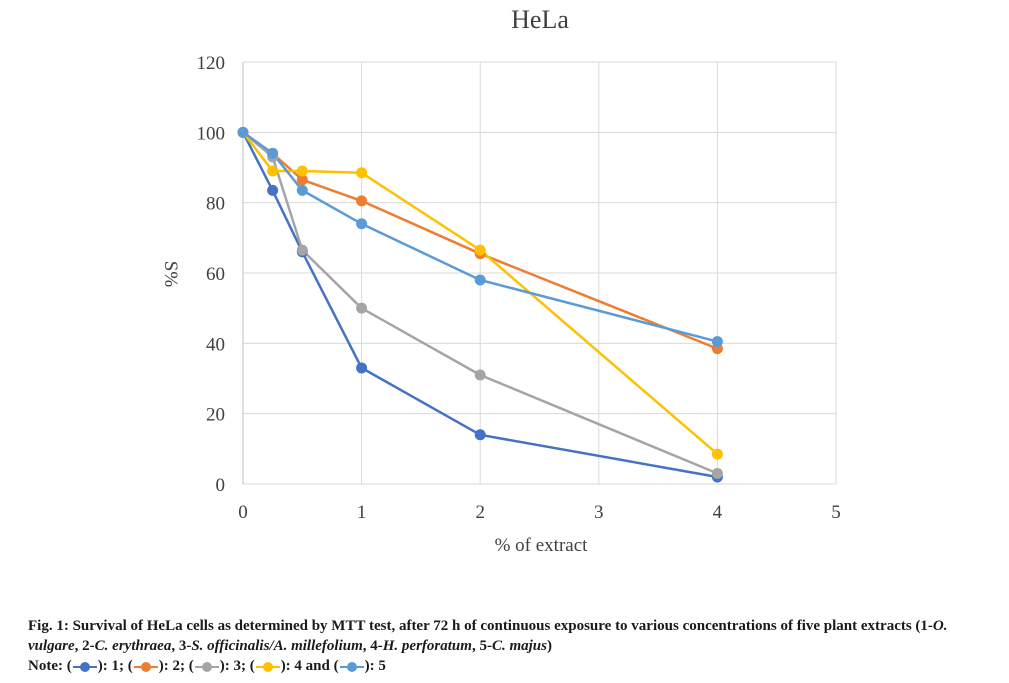  Describe the element at coordinates (540, 19) in the screenshot. I see `chart-title: HeLa` at that location.